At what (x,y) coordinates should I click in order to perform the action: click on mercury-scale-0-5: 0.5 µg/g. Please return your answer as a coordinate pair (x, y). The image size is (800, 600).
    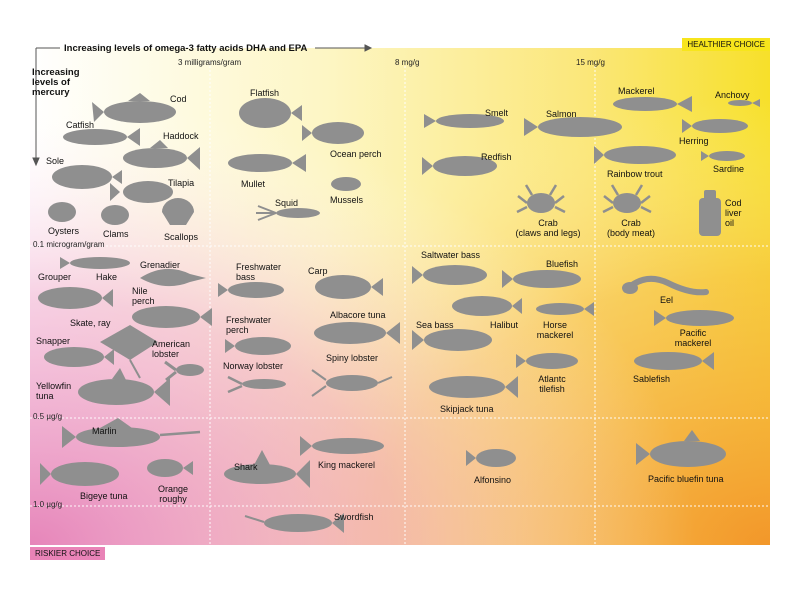
    Looking at the image, I should click on (48, 416).